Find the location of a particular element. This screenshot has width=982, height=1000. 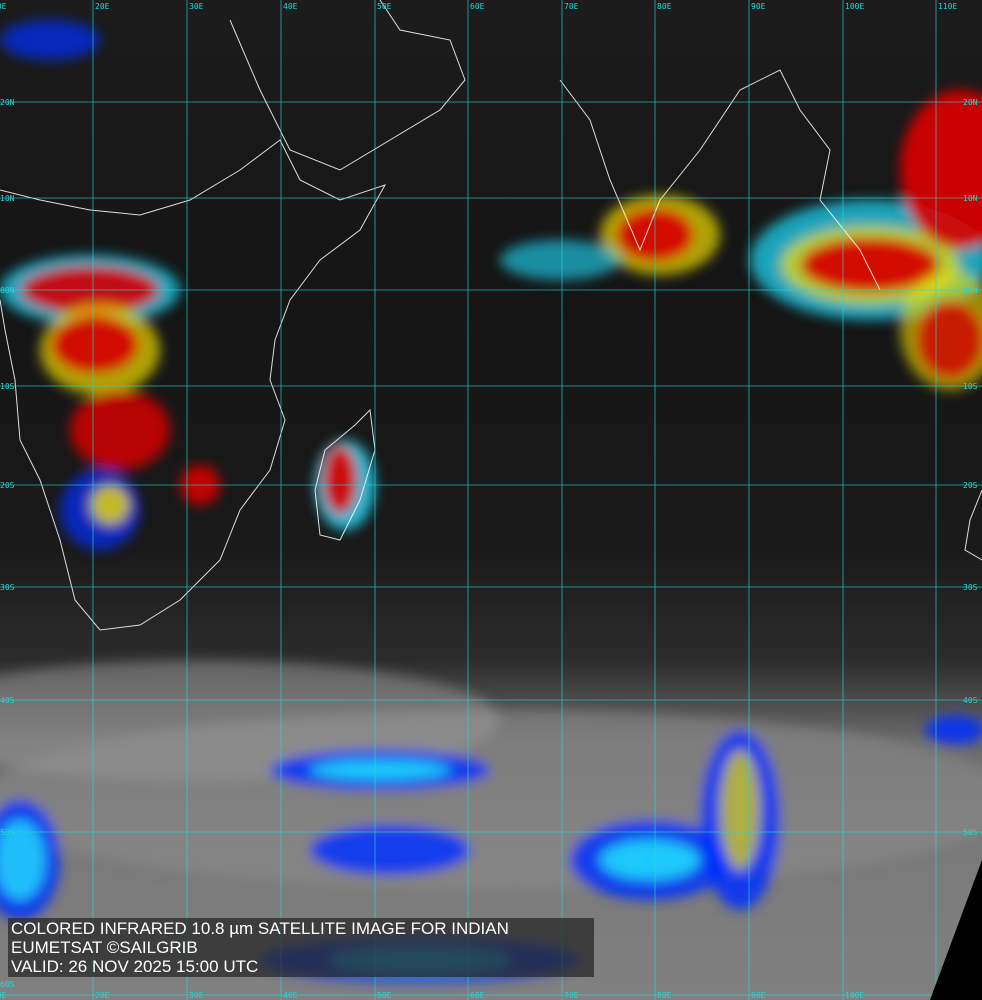

caption-valid-time: VALID: 26 NOV 2025 15:00 UTC is located at coordinates (135, 966).